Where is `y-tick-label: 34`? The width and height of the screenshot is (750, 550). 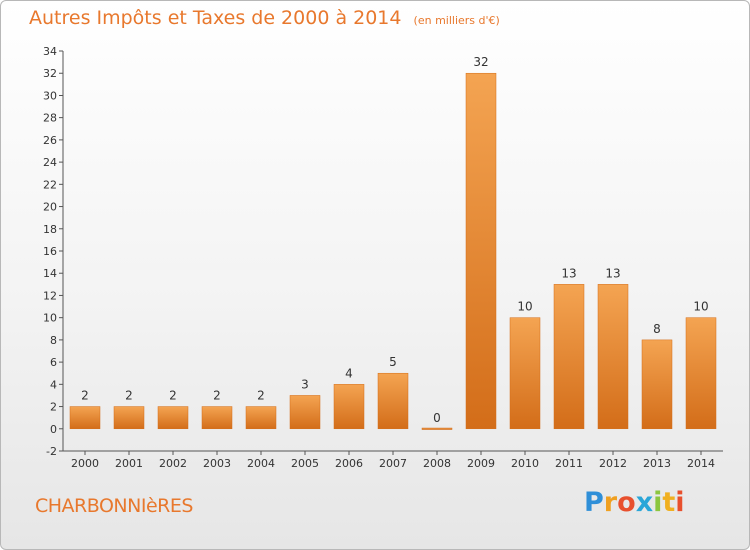 y-tick-label: 34 is located at coordinates (50, 51).